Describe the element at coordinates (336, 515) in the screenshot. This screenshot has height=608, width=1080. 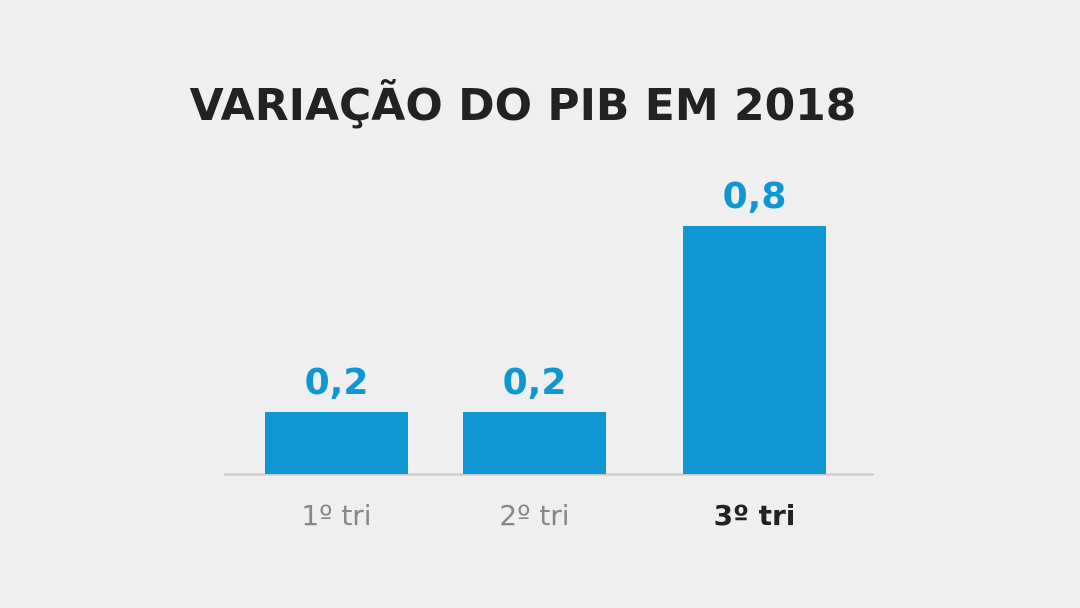
I see `x-tick-label: 1º tri` at that location.